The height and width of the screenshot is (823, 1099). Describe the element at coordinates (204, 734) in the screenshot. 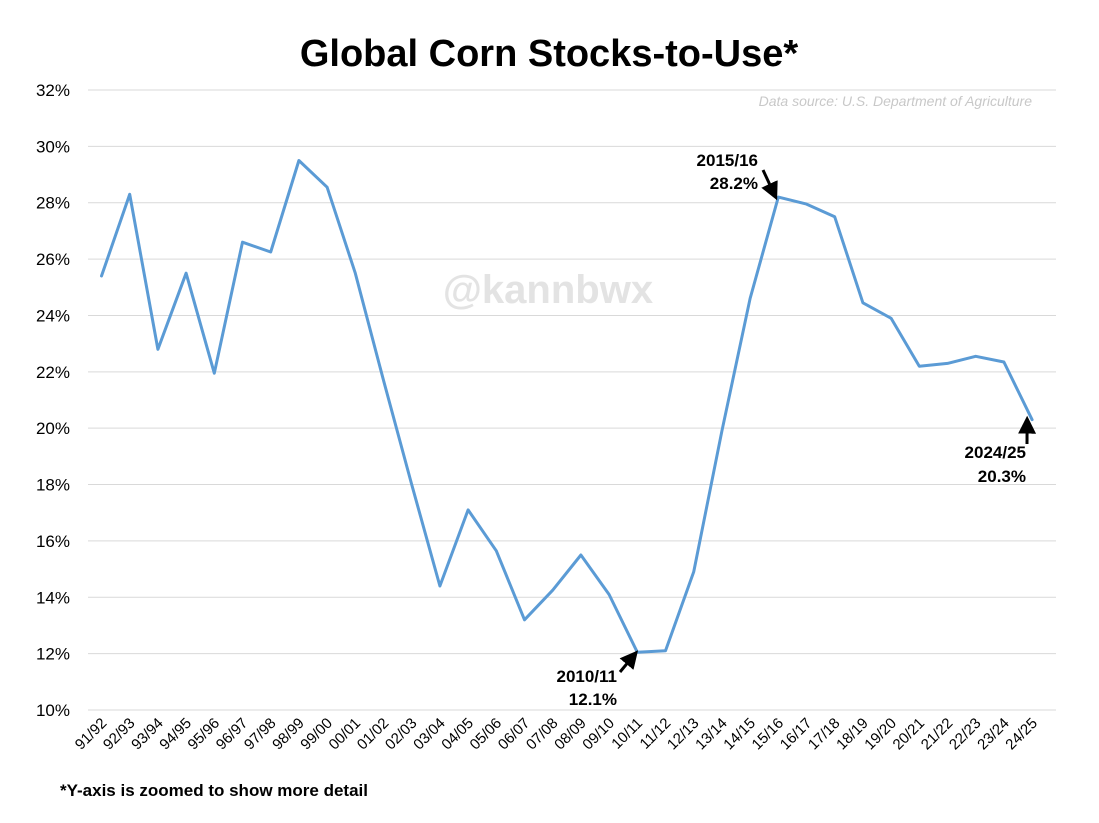

I see `x-tick-label: 95/96` at that location.